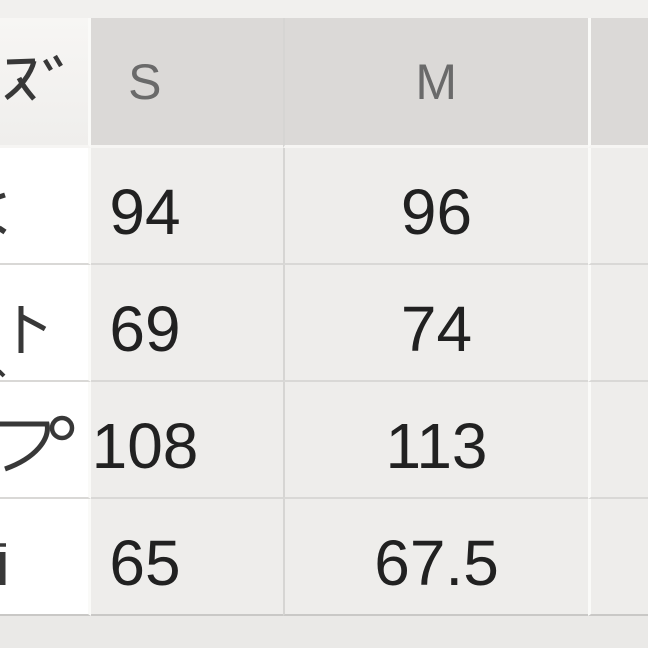 This screenshot has width=648, height=648. Describe the element at coordinates (187, 557) in the screenshot. I see `value-cell-s: 65` at that location.